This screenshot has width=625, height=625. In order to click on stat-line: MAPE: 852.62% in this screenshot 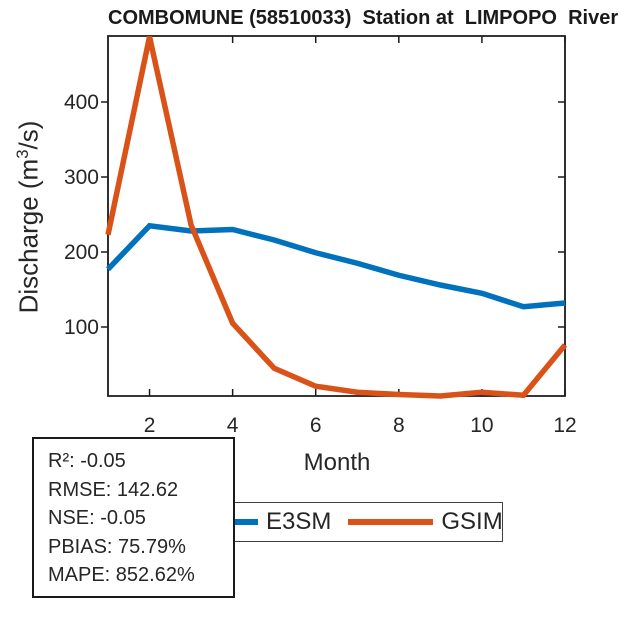, I will do `click(121, 575)`.